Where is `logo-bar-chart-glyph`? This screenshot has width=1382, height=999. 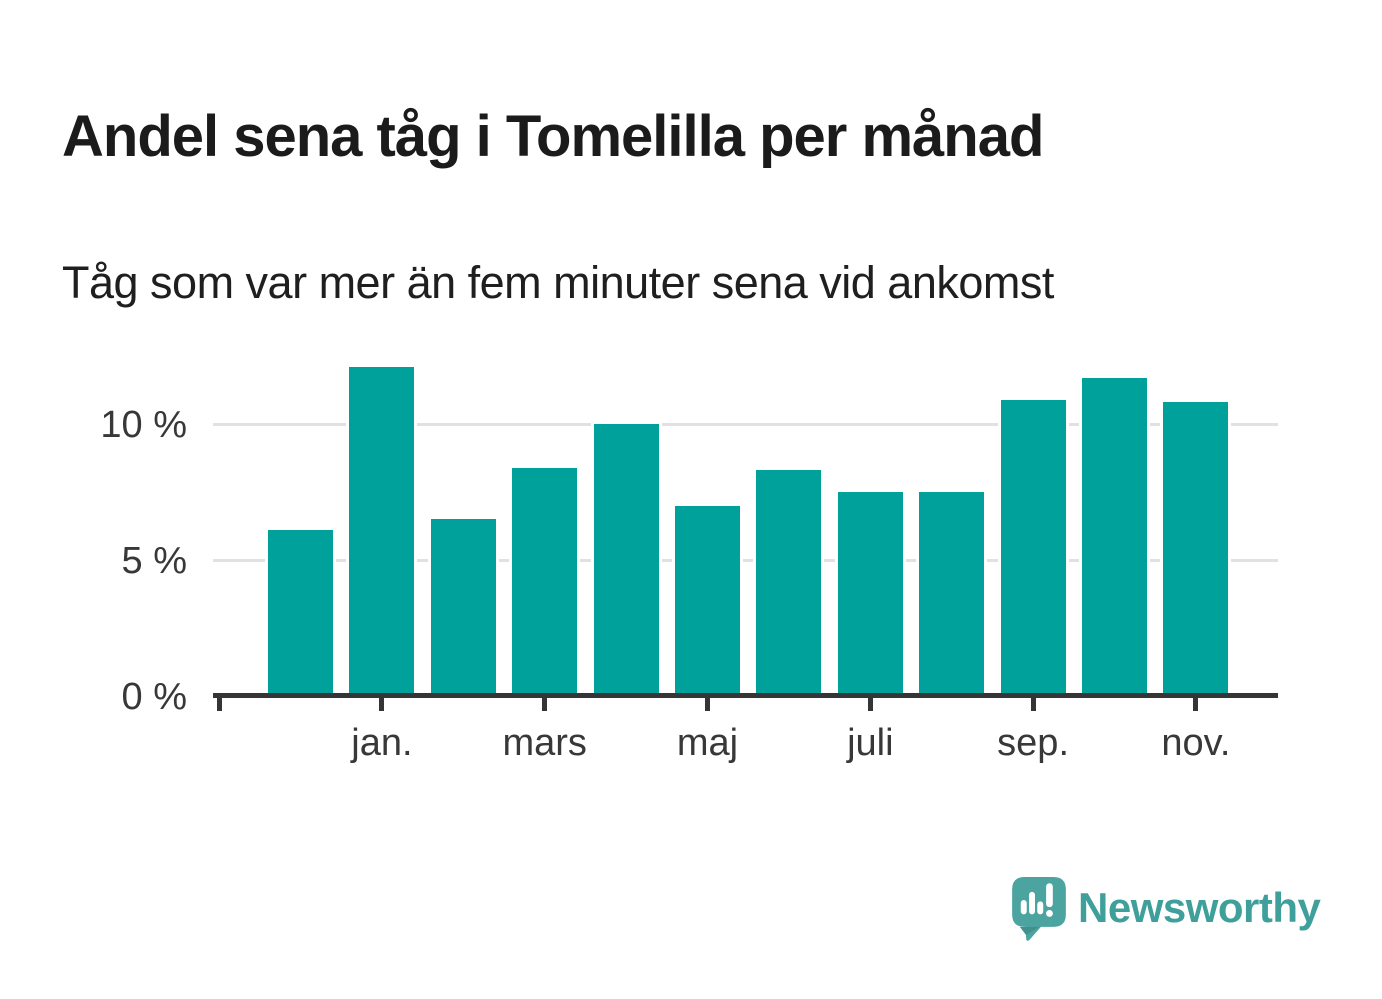 logo-bar-chart-glyph is located at coordinates (1032, 903).